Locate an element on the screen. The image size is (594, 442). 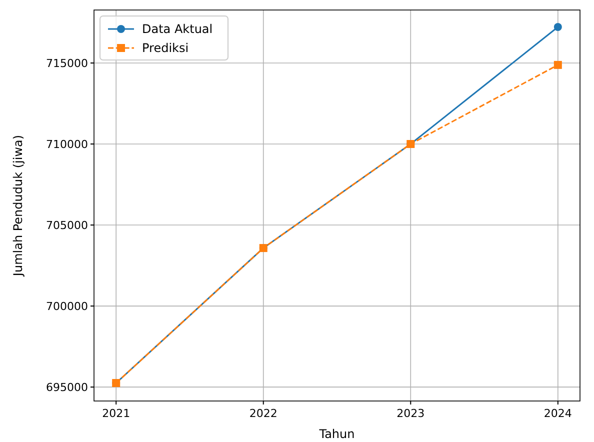
x-tick-label: 2023 is located at coordinates (410, 413).